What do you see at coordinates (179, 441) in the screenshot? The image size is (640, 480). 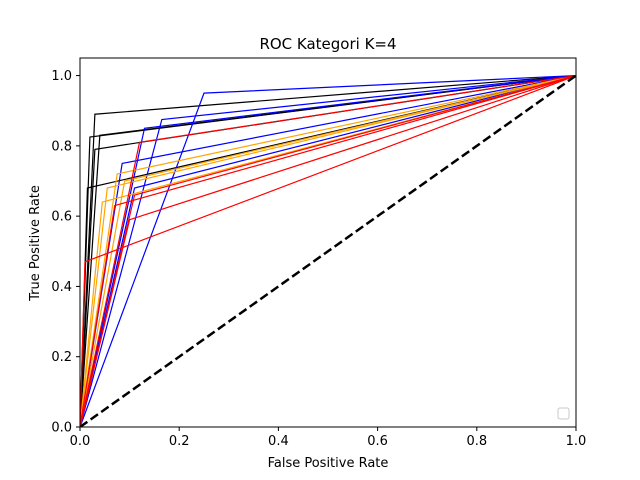 I see `x-tick-label-1: 0.2` at bounding box center [179, 441].